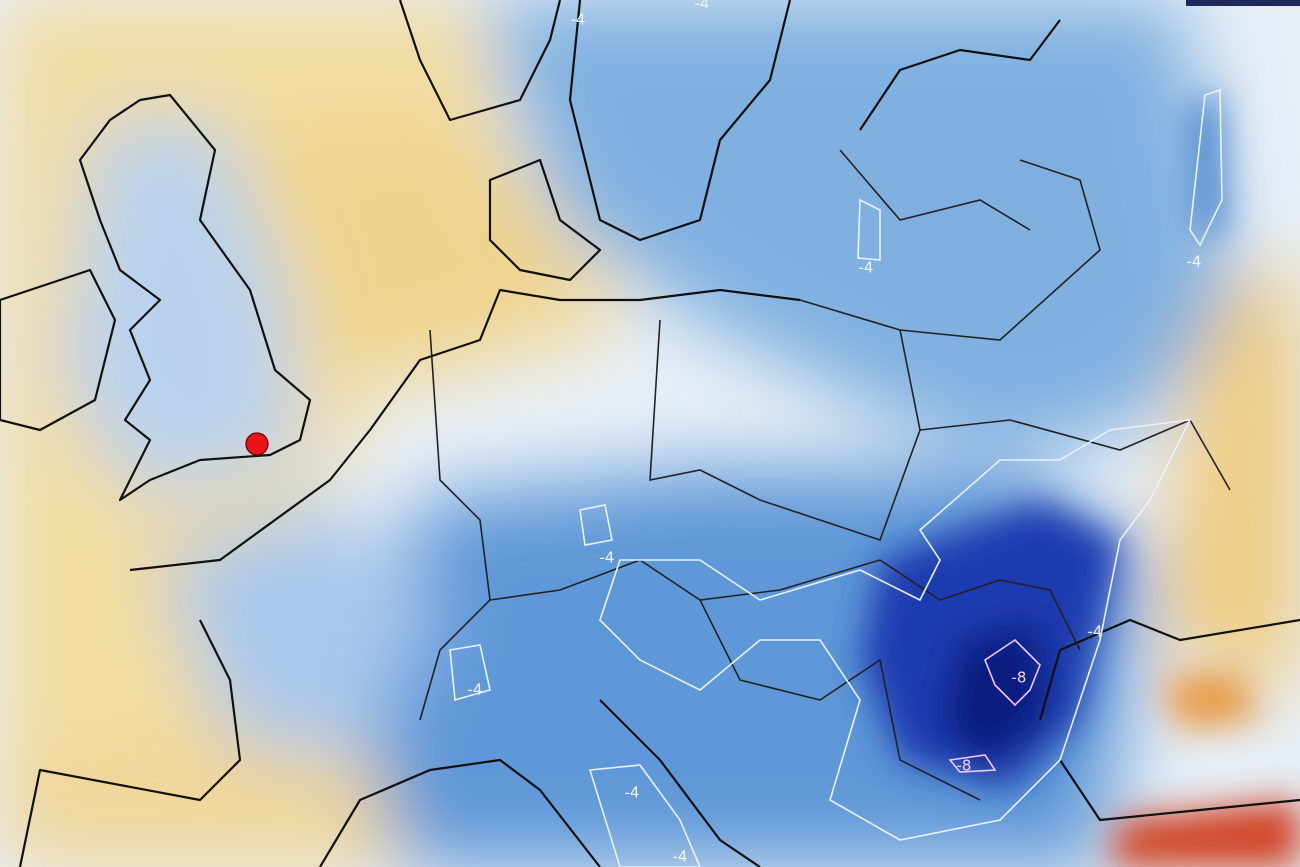  I want to click on contour-minus4-italy, so click(644, 815).